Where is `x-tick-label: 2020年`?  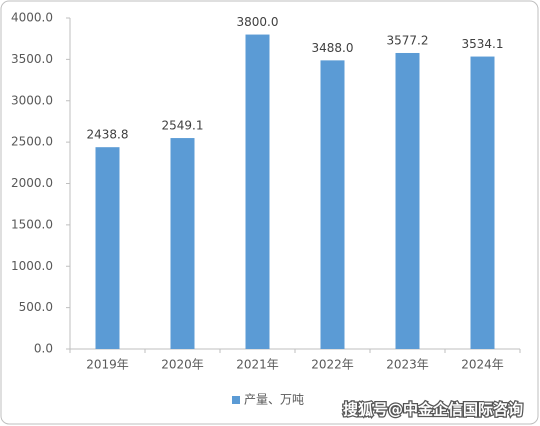 x-tick-label: 2020年 is located at coordinates (182, 365).